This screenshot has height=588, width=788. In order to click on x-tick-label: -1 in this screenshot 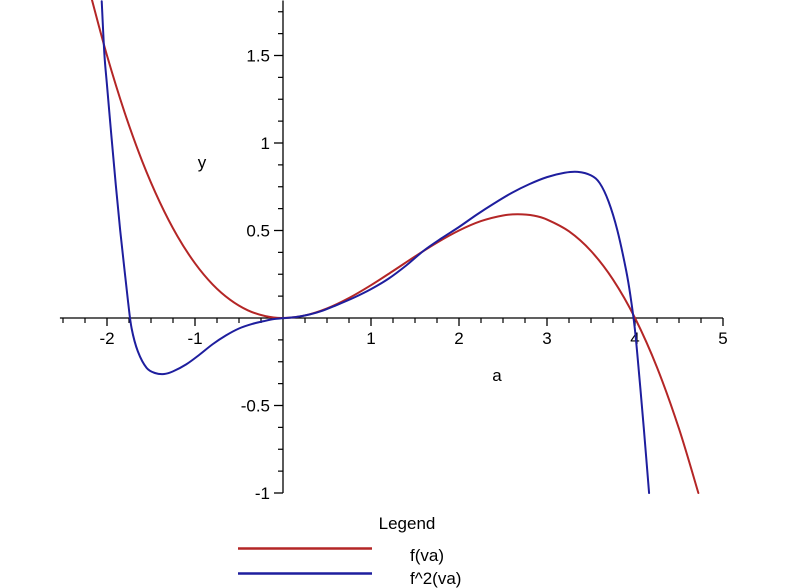, I will do `click(194, 338)`.